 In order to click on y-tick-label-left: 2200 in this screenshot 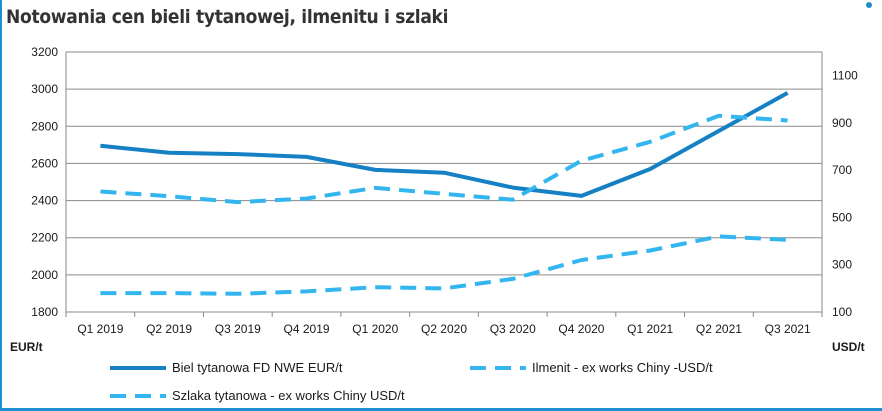, I will do `click(44, 238)`.